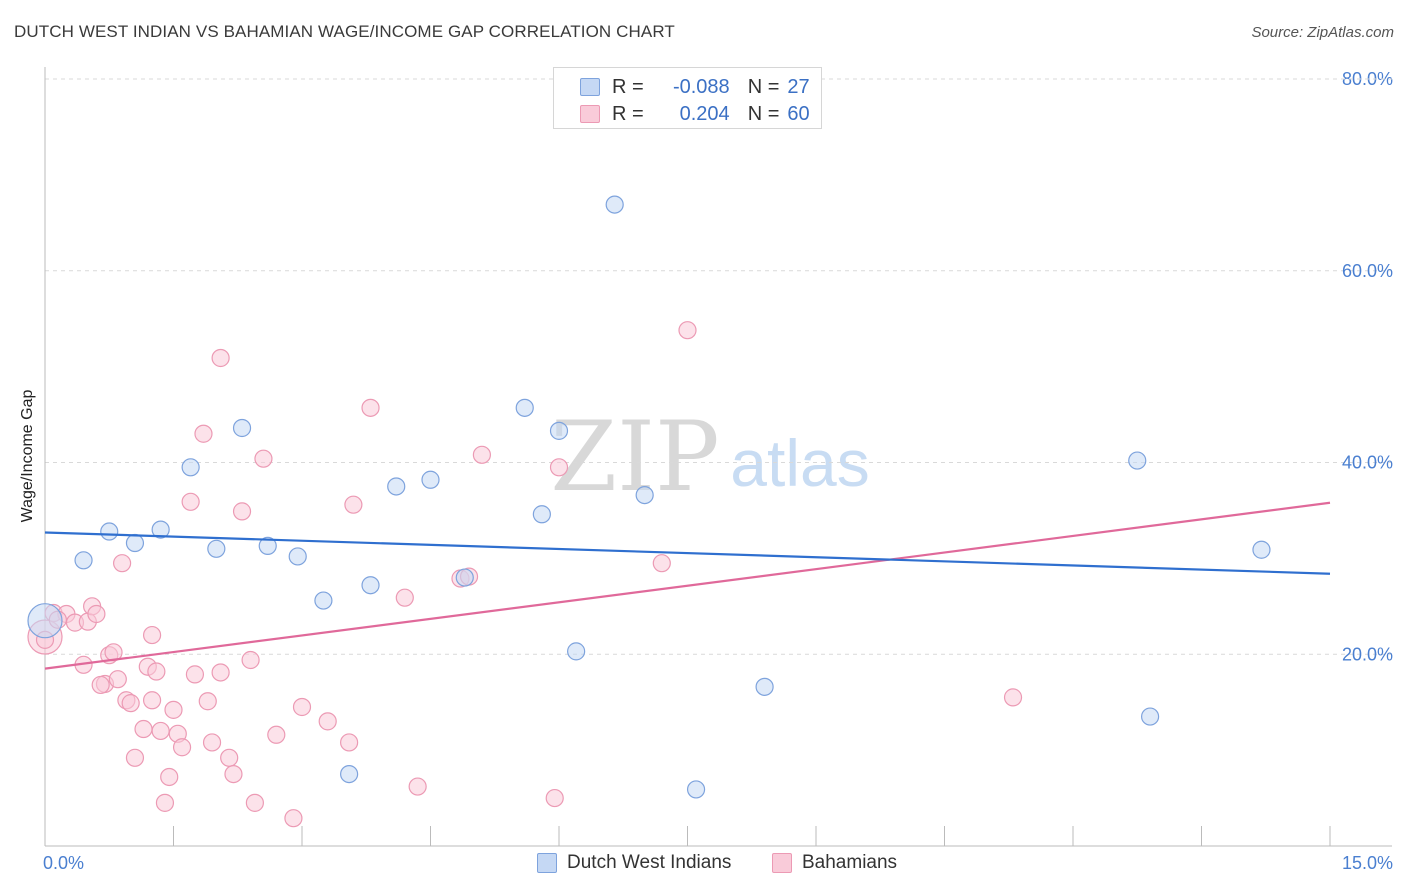 The height and width of the screenshot is (892, 1406). What do you see at coordinates (1367, 654) in the screenshot?
I see `y-tick-label: 20.0%` at bounding box center [1367, 654].